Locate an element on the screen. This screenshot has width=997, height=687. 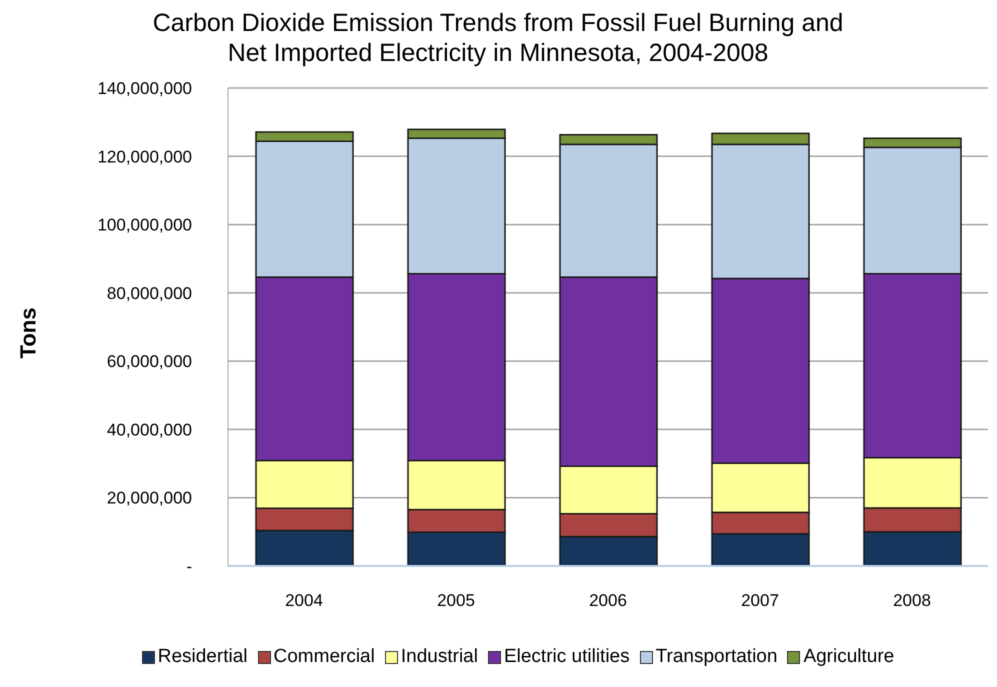
y-tick-label: 140,000,000 is located at coordinates (144, 88).